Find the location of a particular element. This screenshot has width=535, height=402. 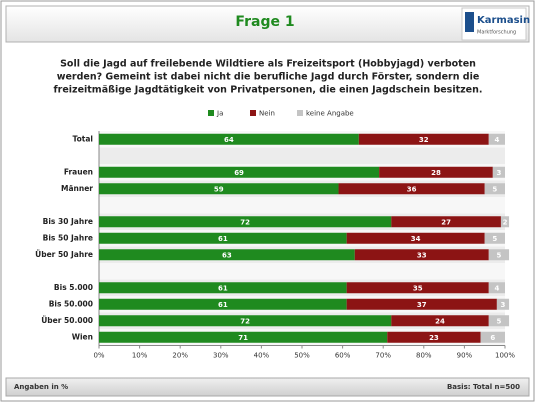

category-label: Bis 50 Jahre is located at coordinates (68, 237).